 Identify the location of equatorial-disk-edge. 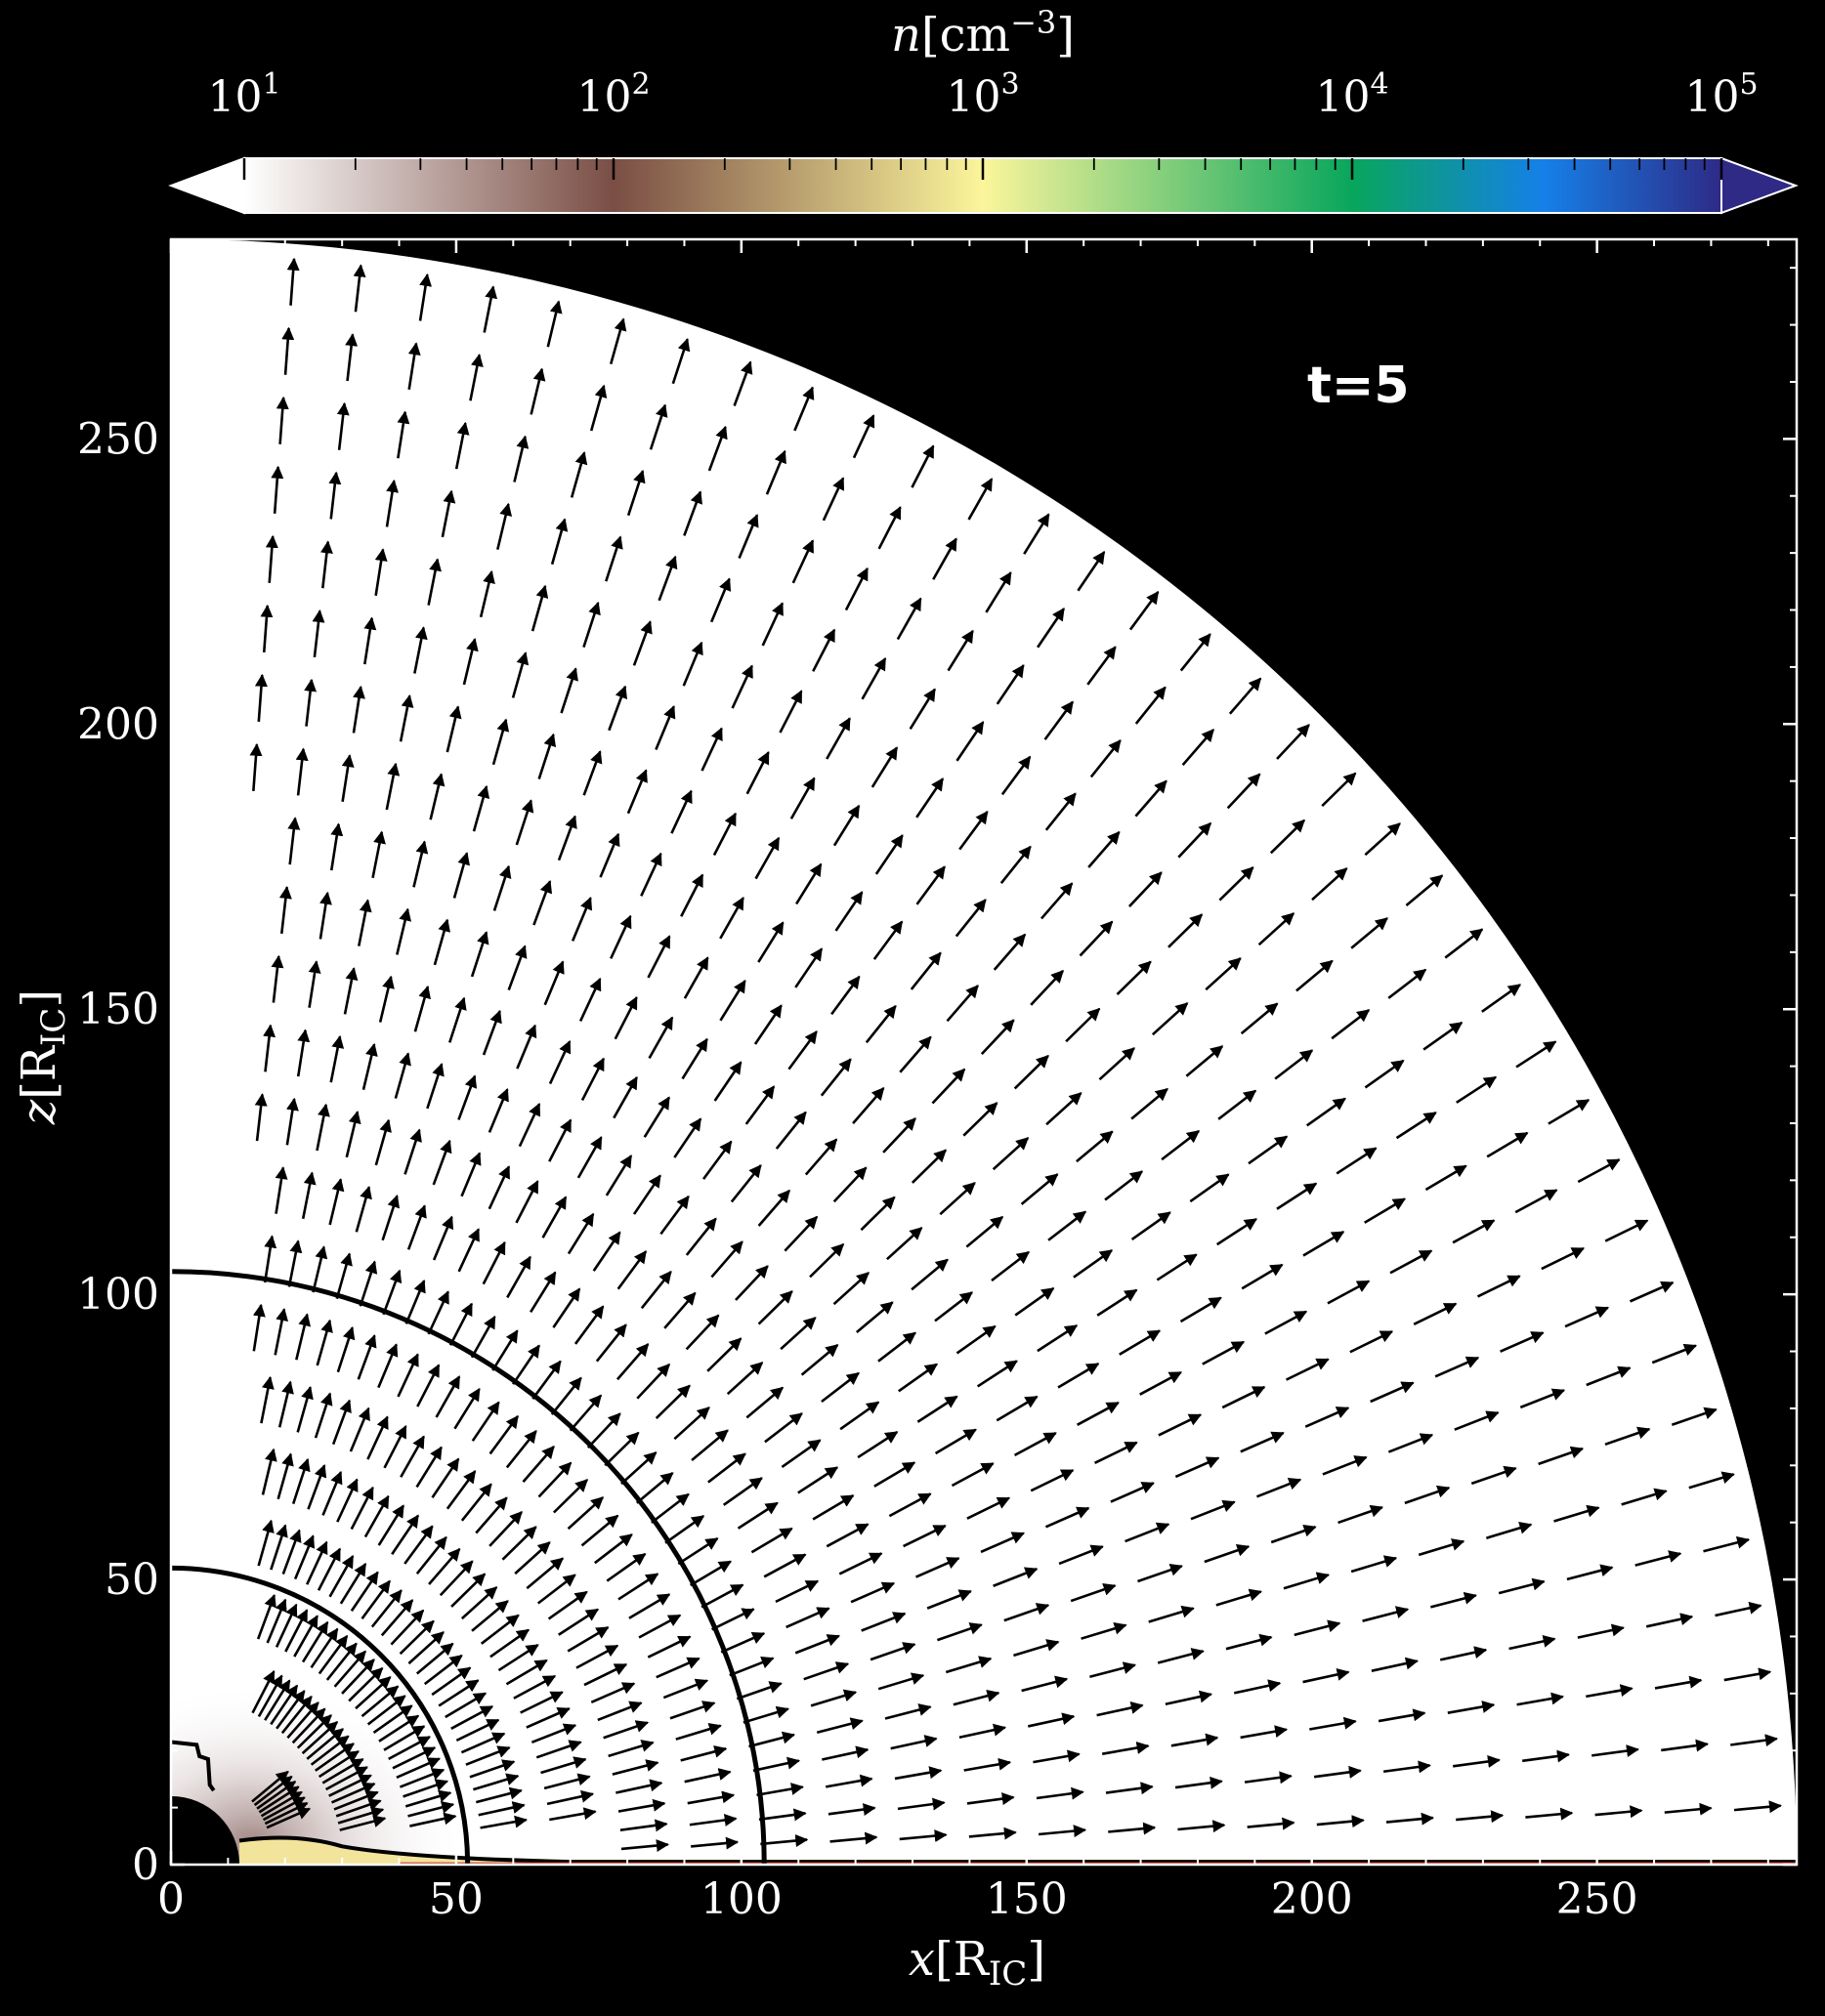
(1018, 1850).